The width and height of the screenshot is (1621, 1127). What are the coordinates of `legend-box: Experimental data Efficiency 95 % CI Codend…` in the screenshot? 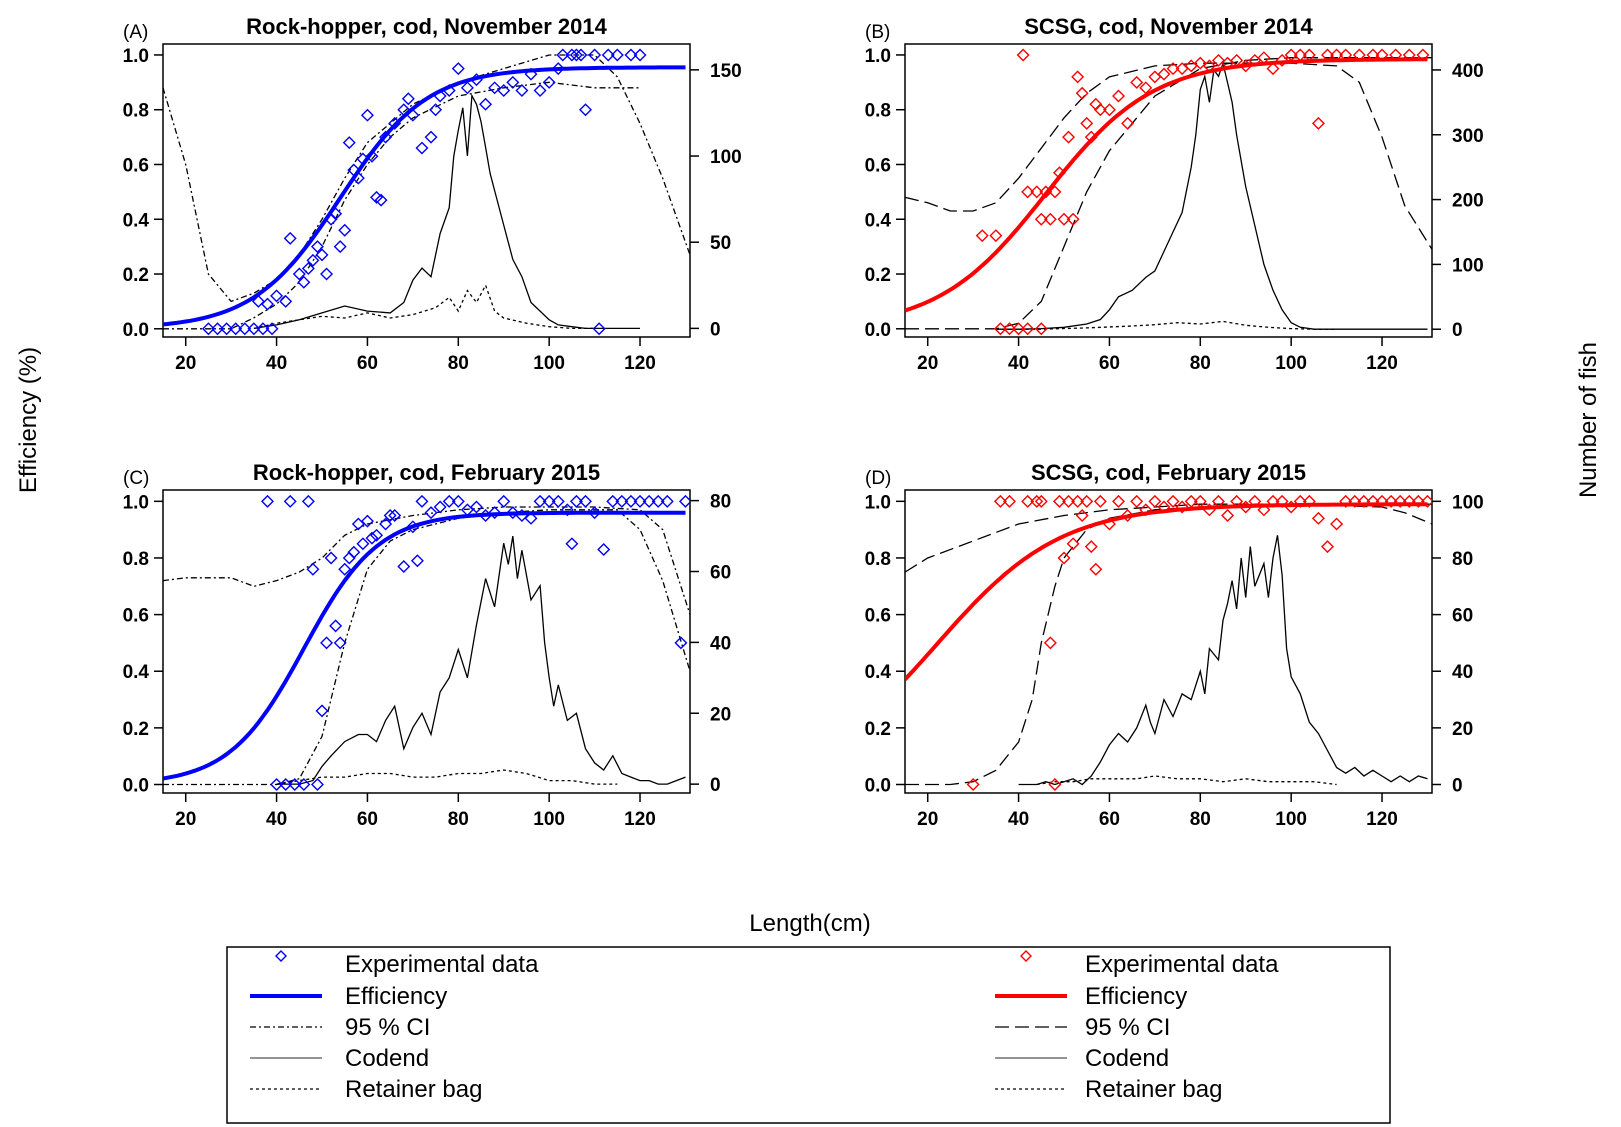 It's located at (808, 1035).